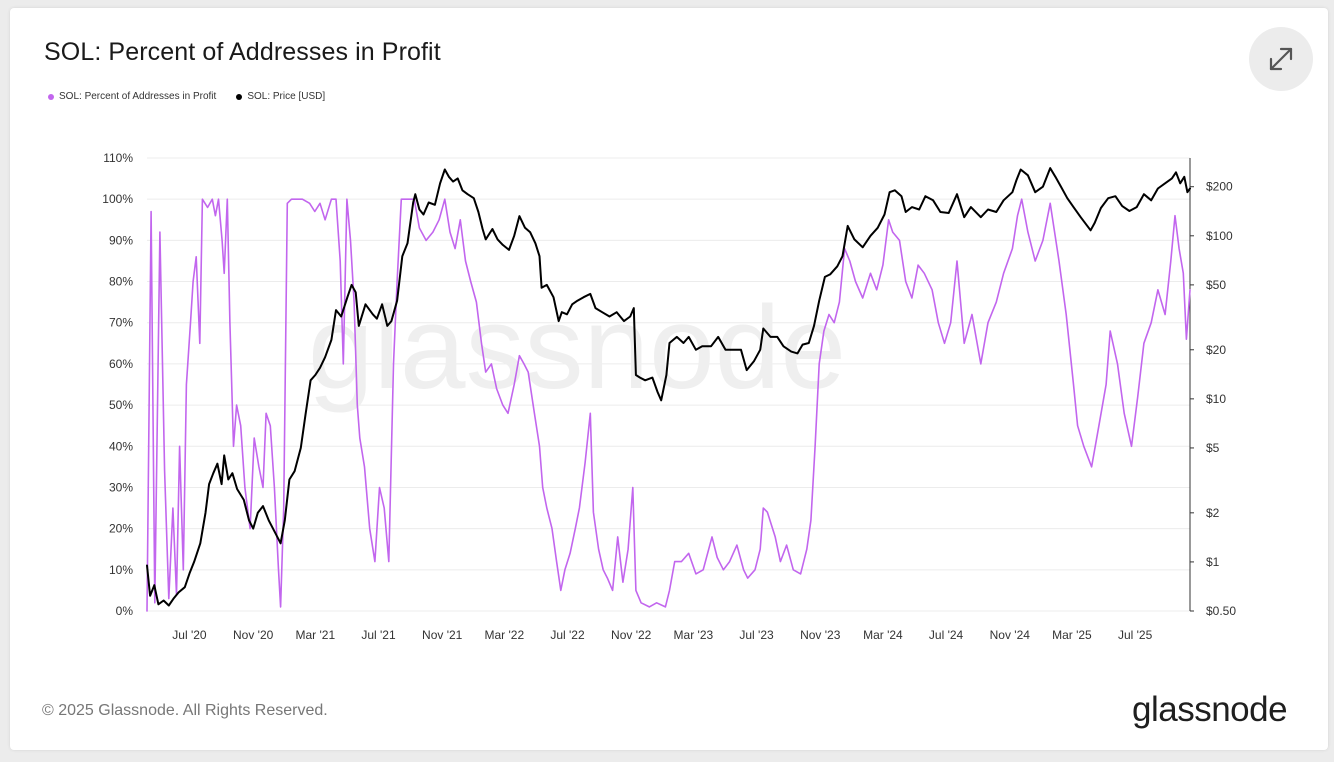  I want to click on y-left-tick-label: 0%, so click(125, 611).